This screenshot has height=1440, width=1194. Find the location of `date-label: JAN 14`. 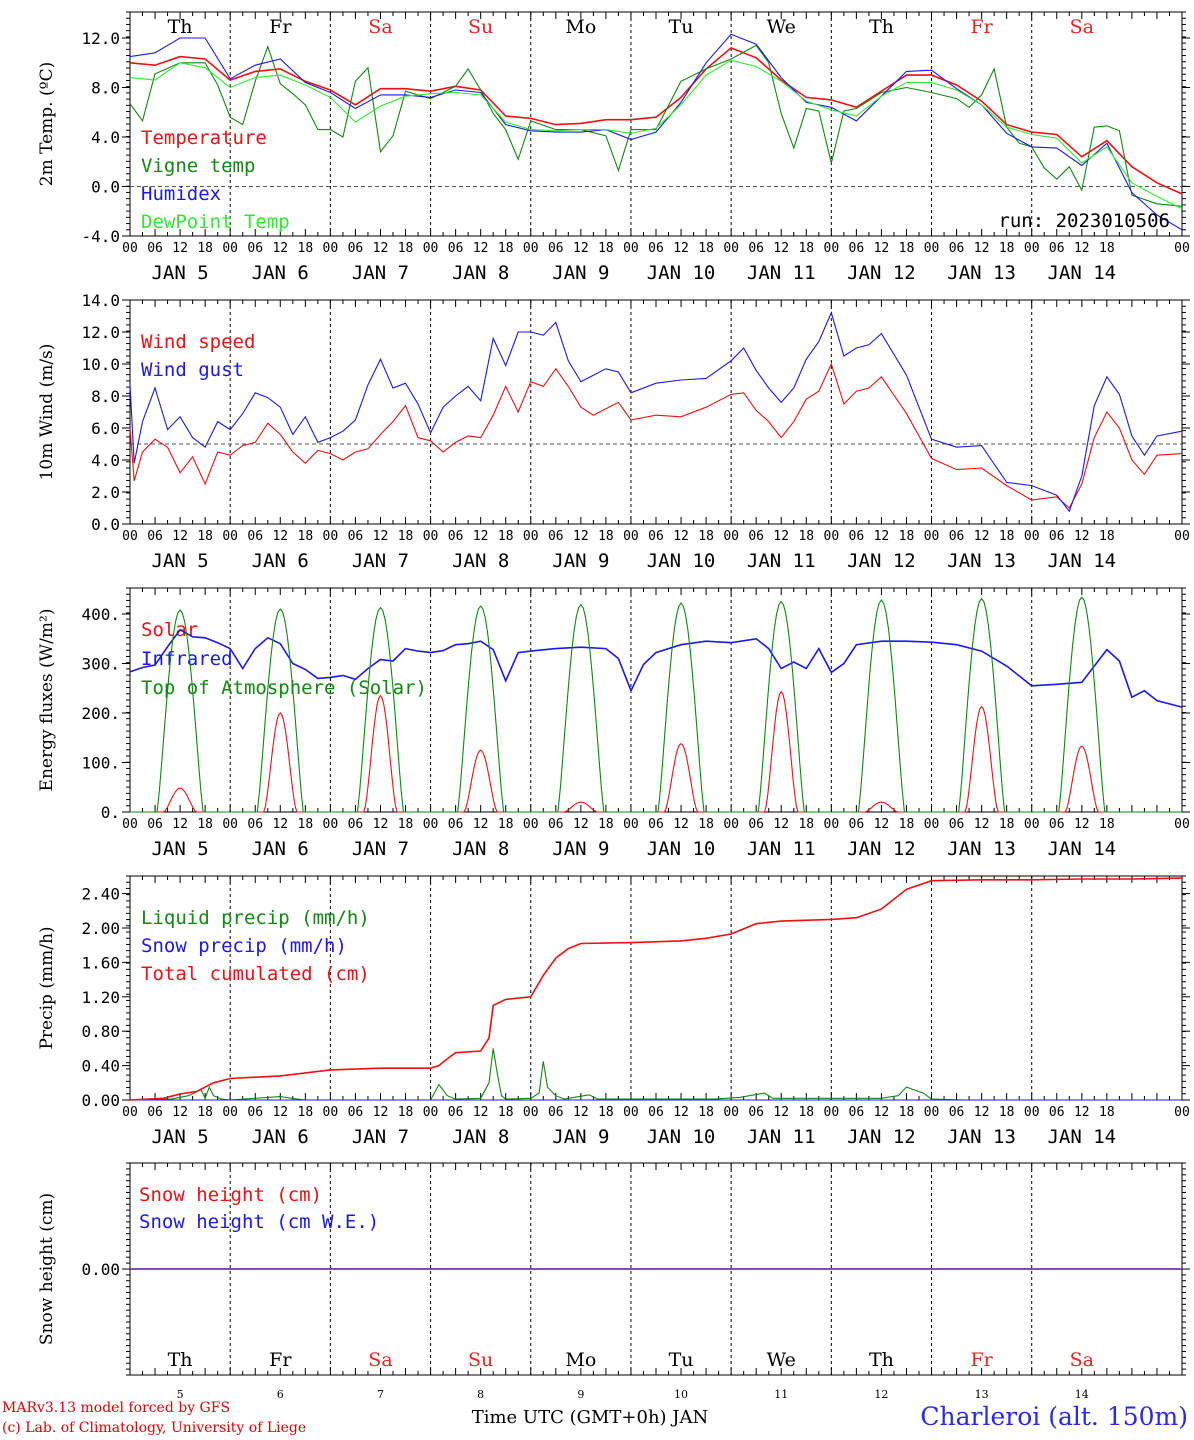

date-label: JAN 14 is located at coordinates (1081, 561).